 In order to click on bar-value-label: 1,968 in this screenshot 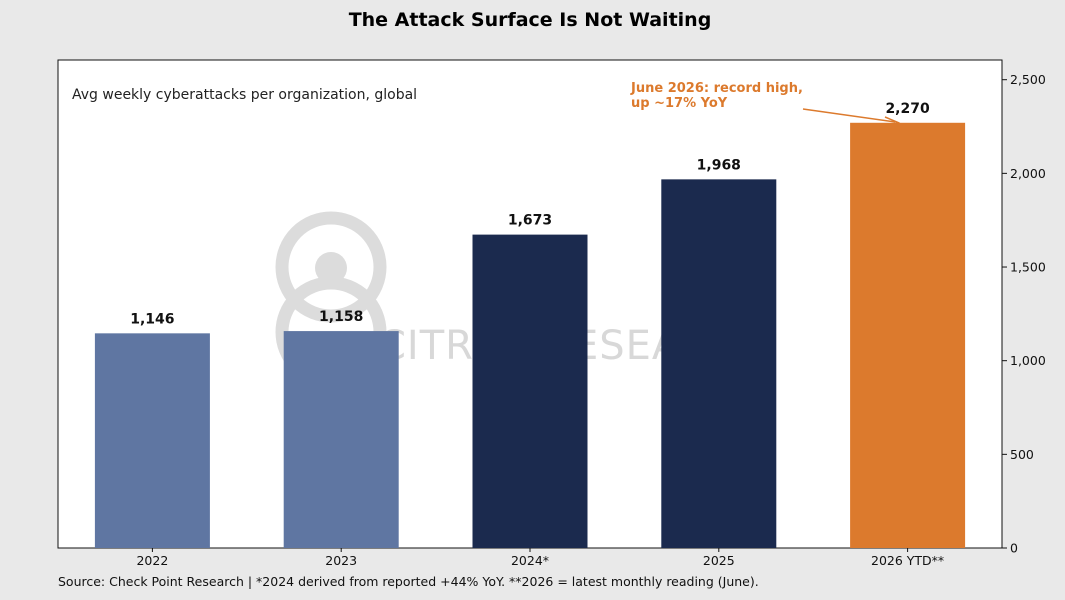, I will do `click(719, 165)`.